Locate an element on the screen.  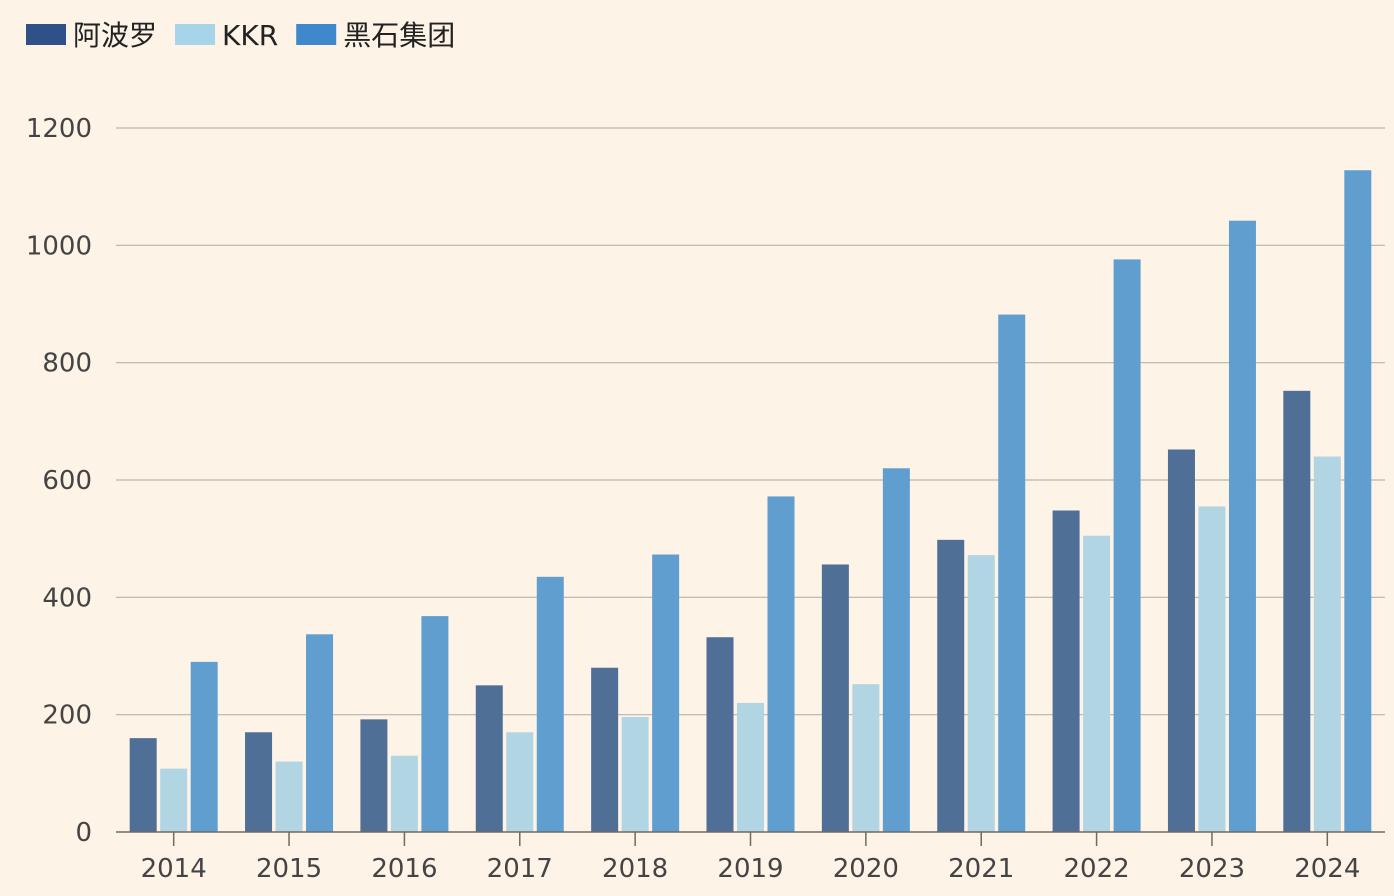
y-axis-tick-labels: 0 200 400 600 800 1000 1200 is located at coordinates (59, 481).